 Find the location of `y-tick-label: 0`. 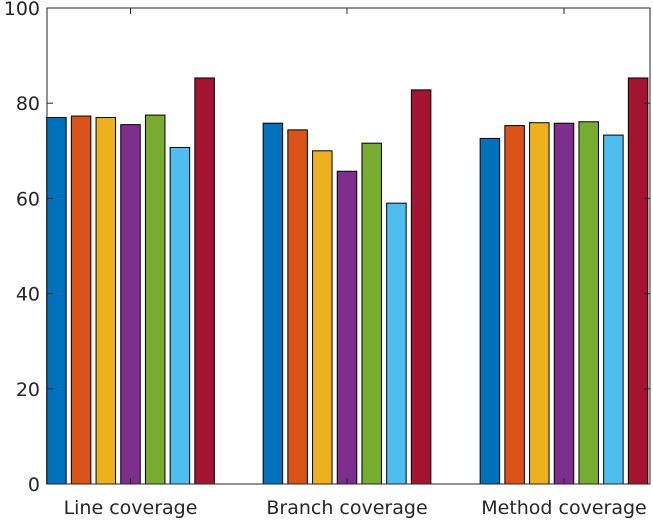

y-tick-label: 0 is located at coordinates (34, 485).